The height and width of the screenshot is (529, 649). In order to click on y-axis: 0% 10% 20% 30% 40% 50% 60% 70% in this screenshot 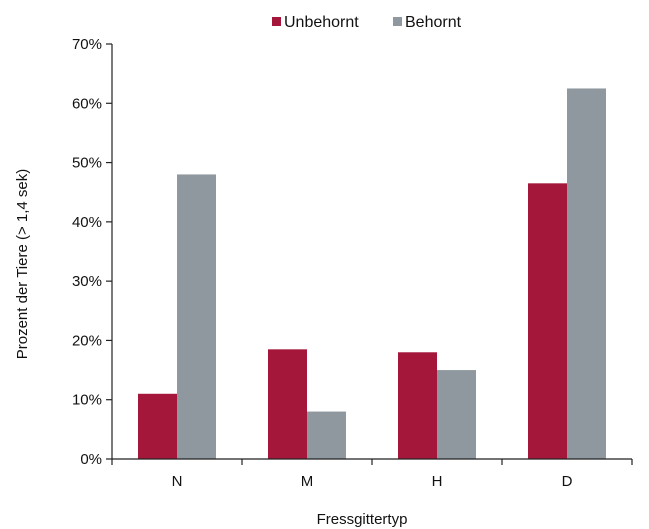, I will do `click(92, 252)`.